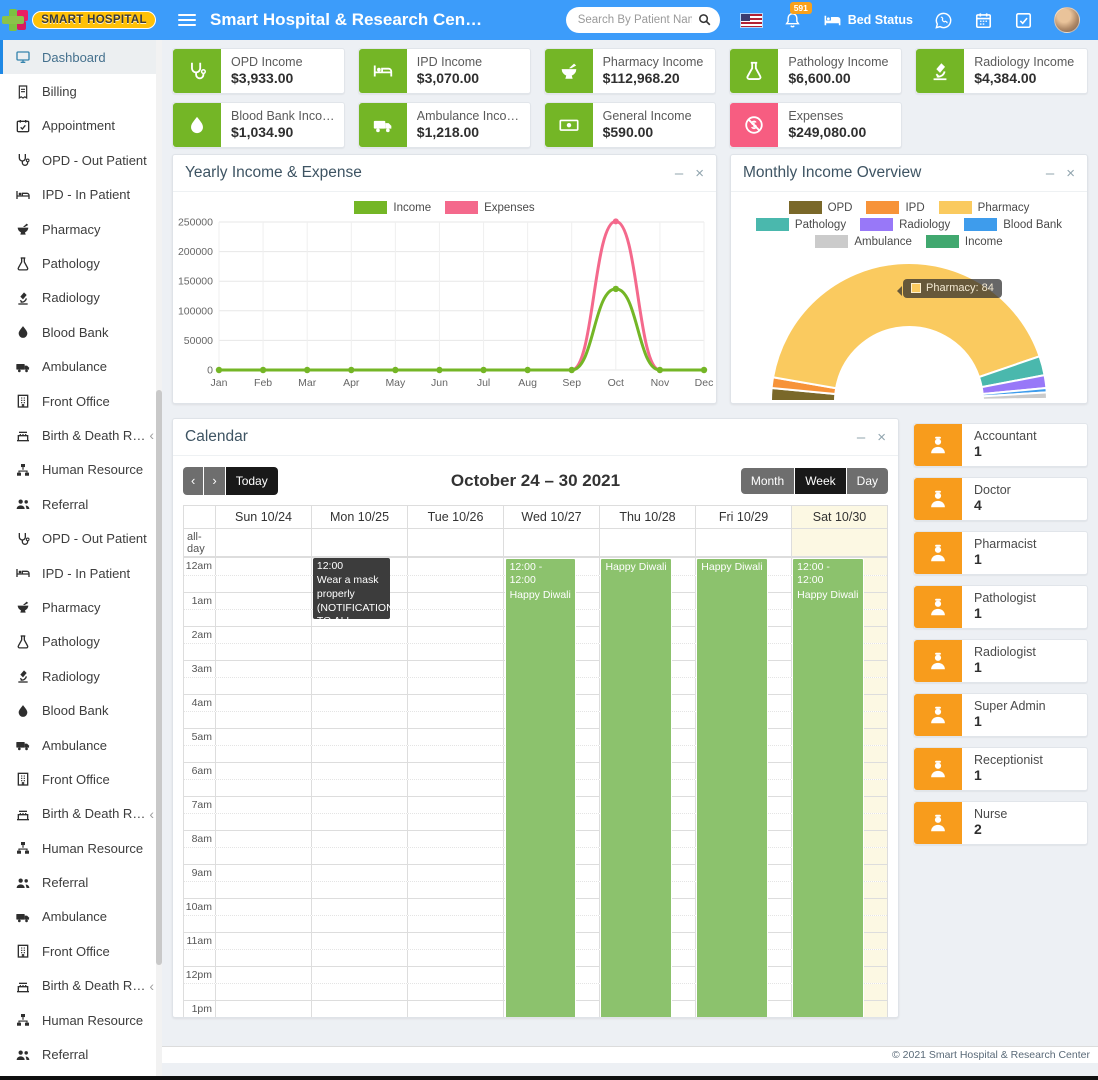 The width and height of the screenshot is (1098, 1080). I want to click on search-icon, so click(704, 19).